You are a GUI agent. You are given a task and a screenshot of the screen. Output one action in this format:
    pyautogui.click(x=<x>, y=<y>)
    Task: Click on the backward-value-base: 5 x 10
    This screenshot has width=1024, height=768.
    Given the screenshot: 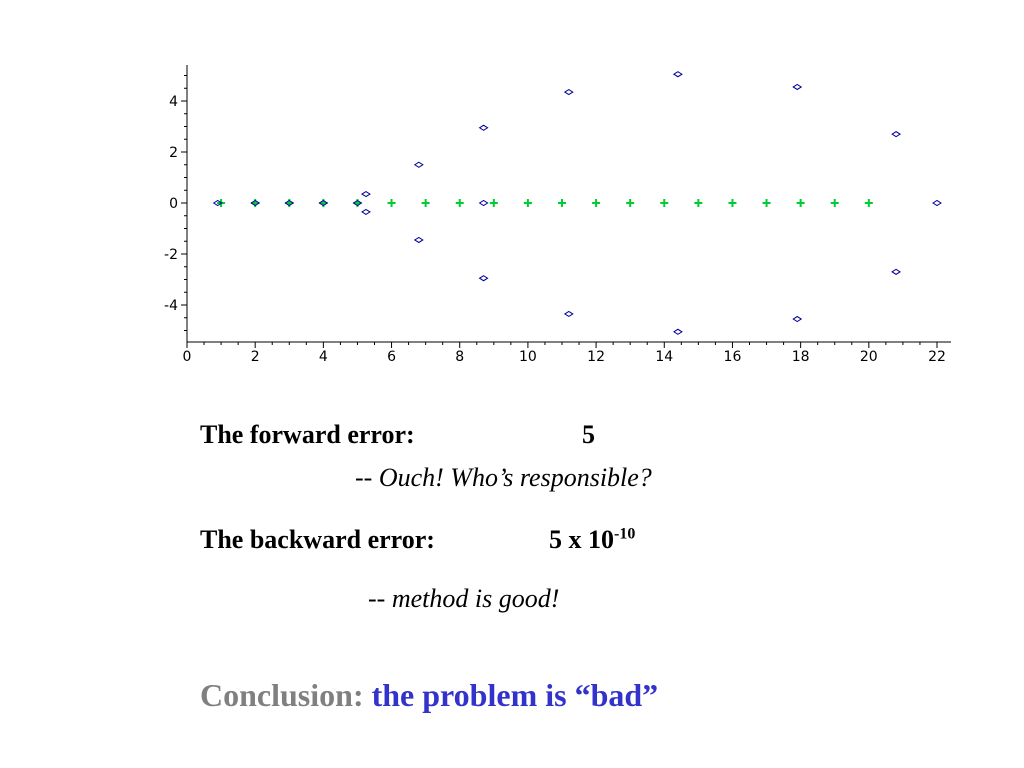 What is the action you would take?
    pyautogui.click(x=581, y=539)
    